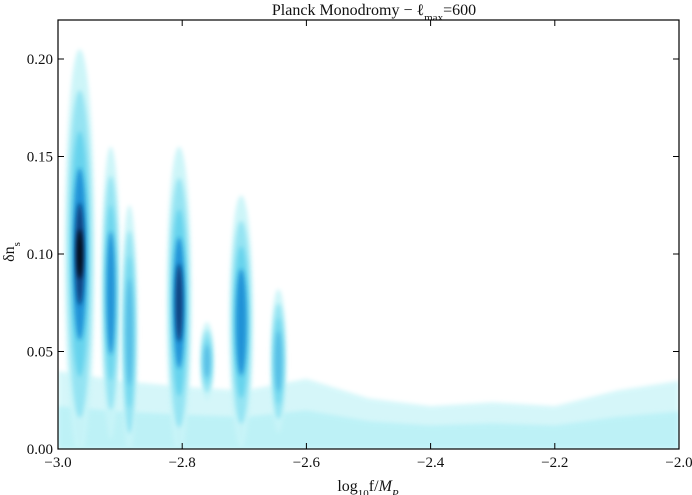 The image size is (692, 495). I want to click on x-axis-title-italic-sub: P, so click(395, 491).